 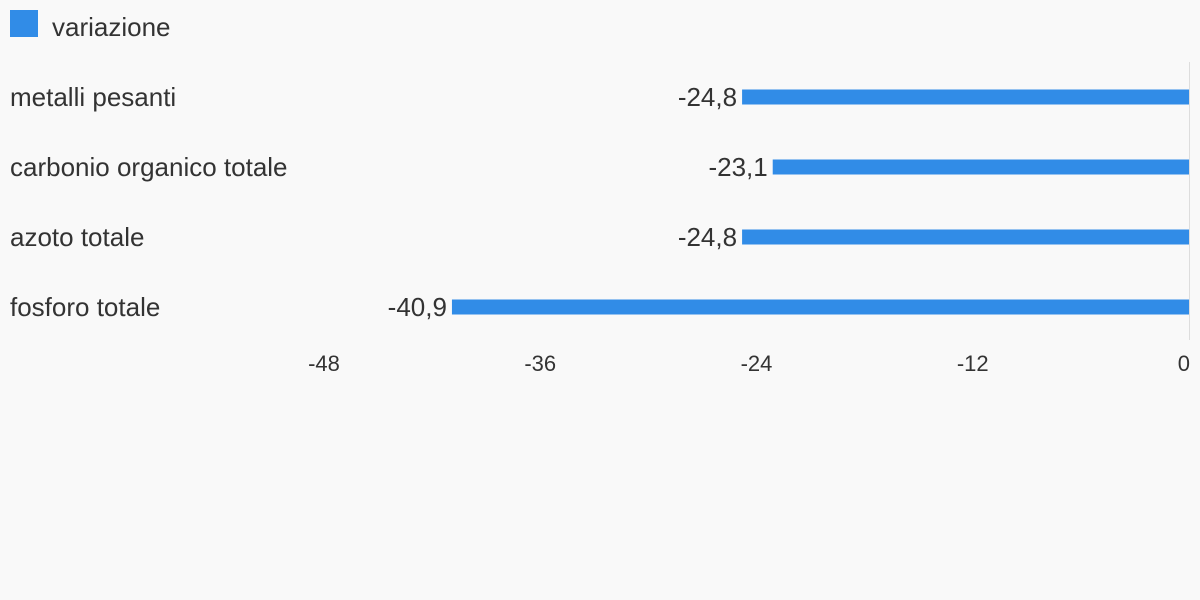 I want to click on bar-value-label: -40,9, so click(x=417, y=307).